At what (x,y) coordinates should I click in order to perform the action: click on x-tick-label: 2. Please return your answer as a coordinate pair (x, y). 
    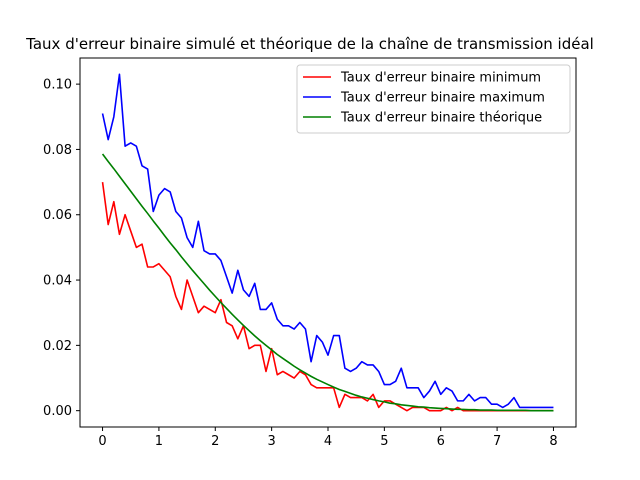
    Looking at the image, I should click on (215, 441).